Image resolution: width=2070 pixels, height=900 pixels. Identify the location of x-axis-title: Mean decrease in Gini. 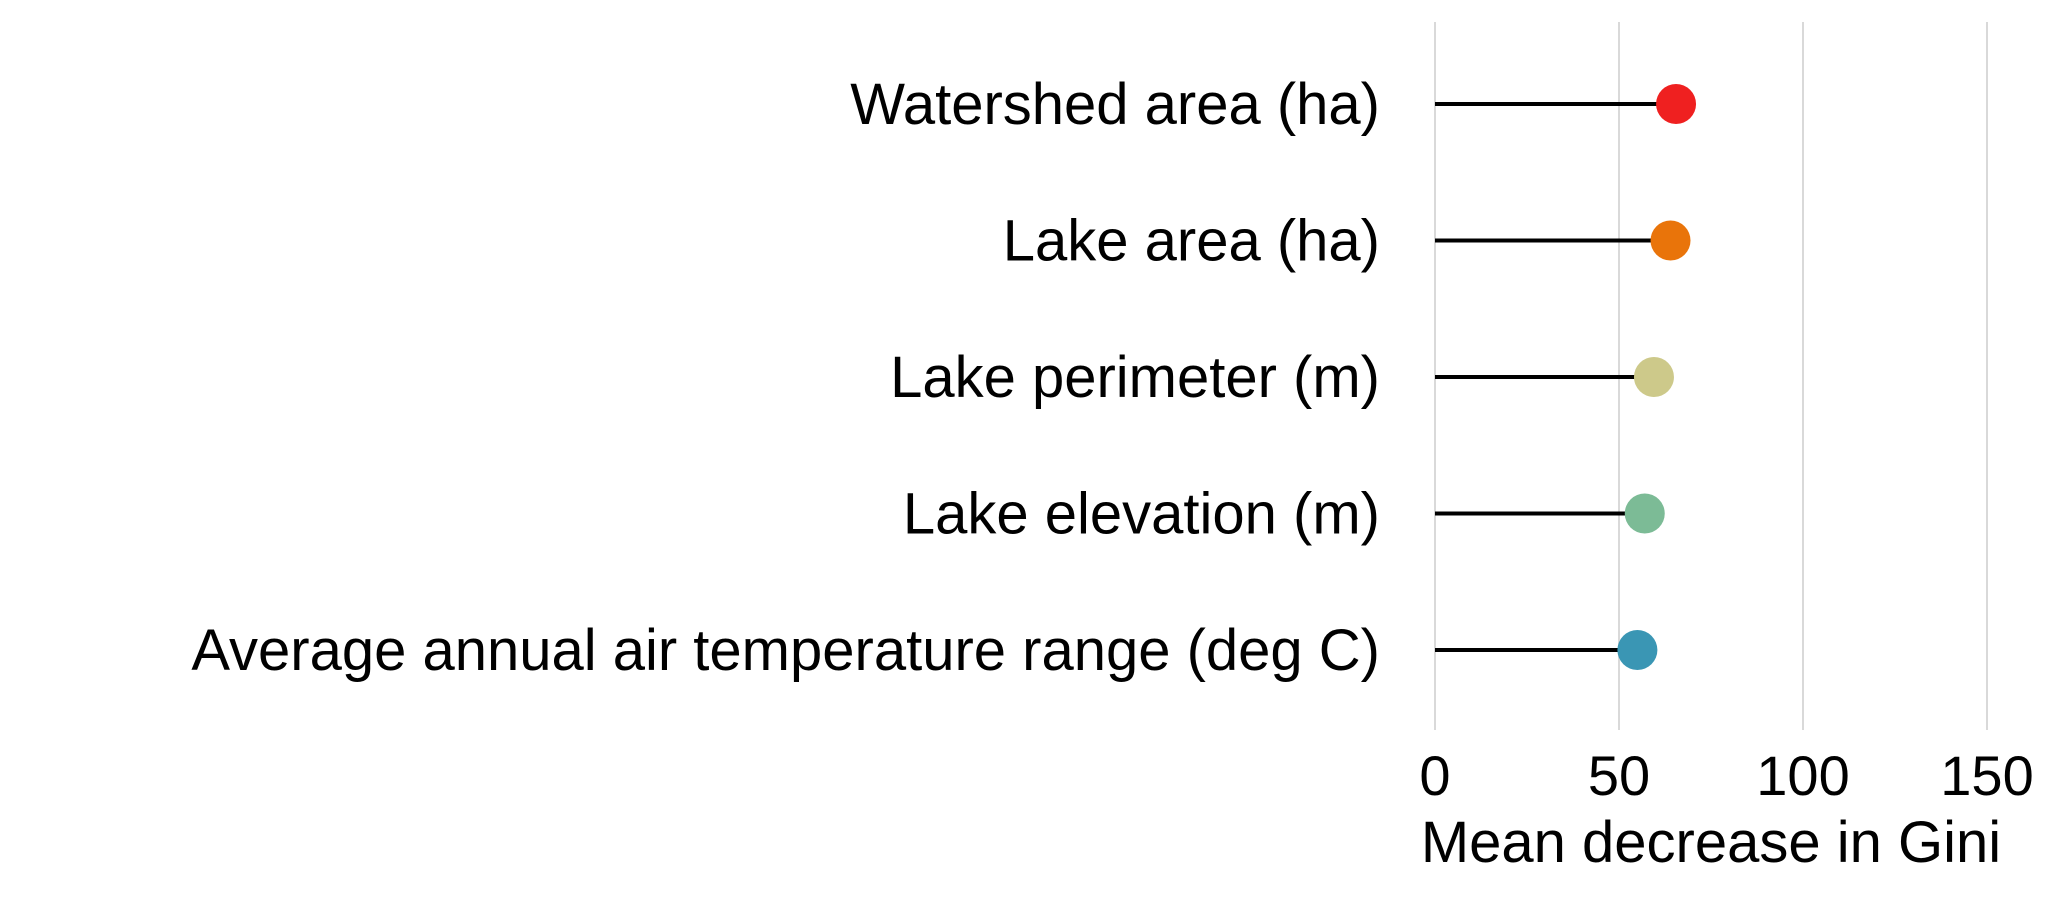
(1711, 842).